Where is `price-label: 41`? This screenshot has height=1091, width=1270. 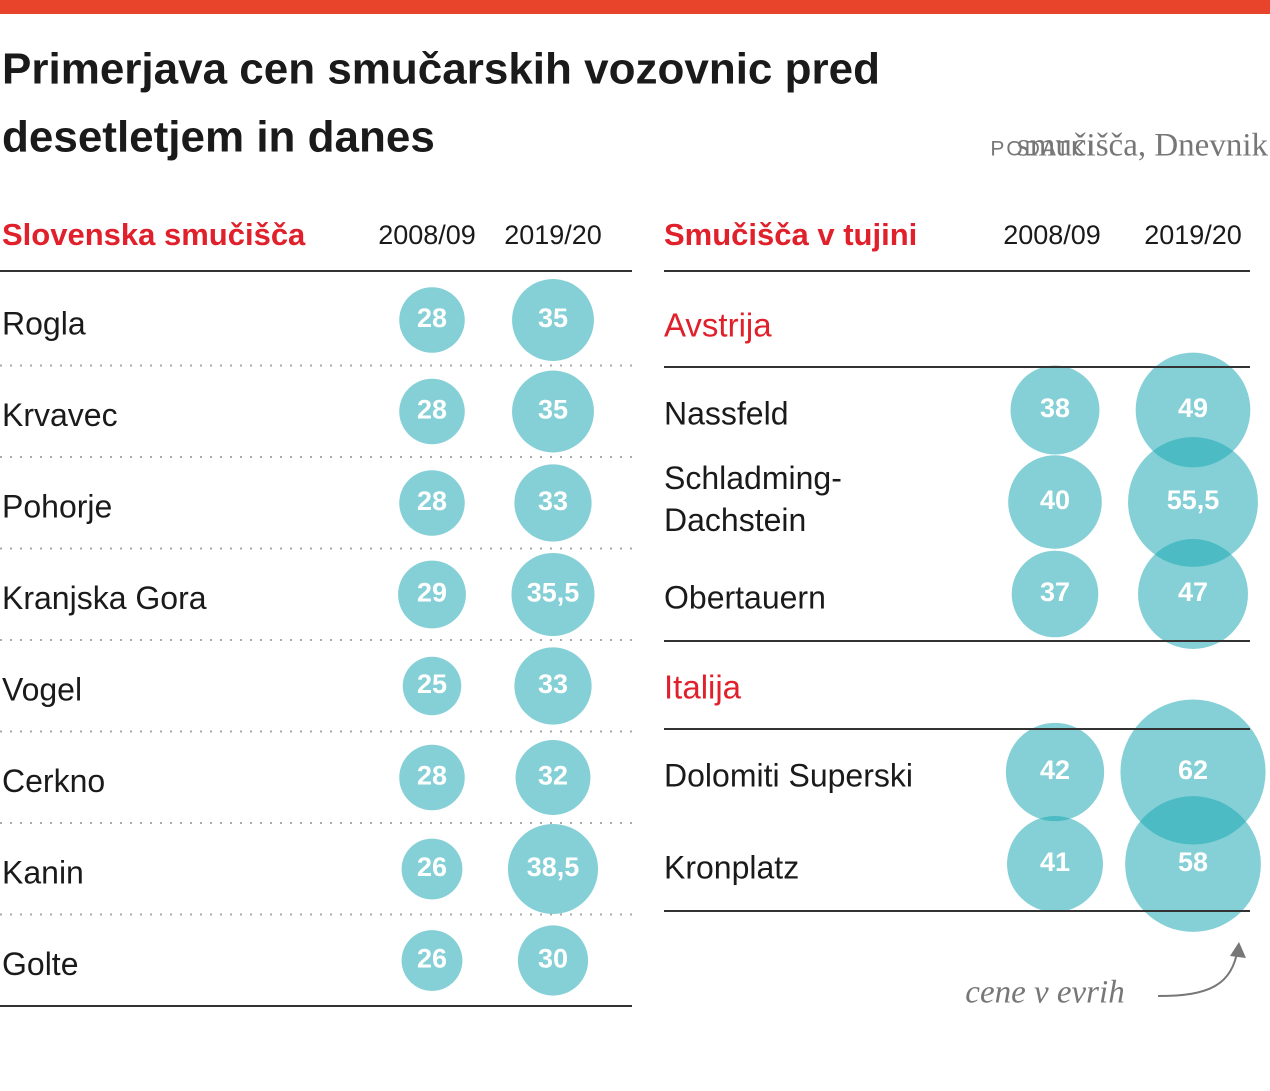
price-label: 41 is located at coordinates (1055, 862).